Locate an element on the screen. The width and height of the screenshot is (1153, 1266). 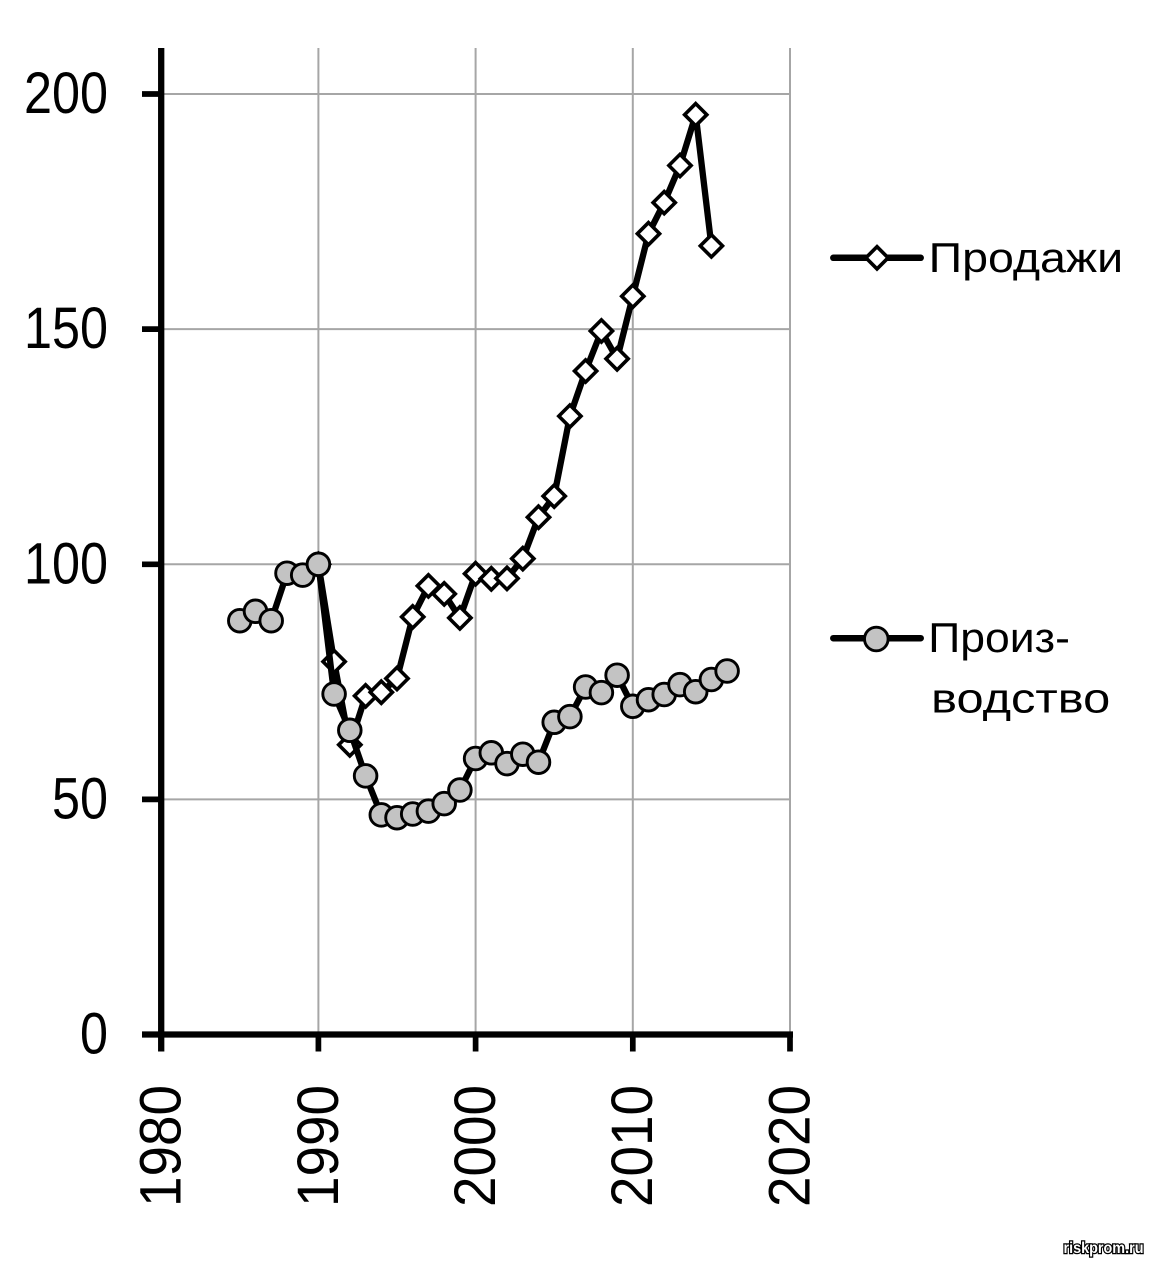
svg-text: 2000 is located at coordinates (475, 1146).